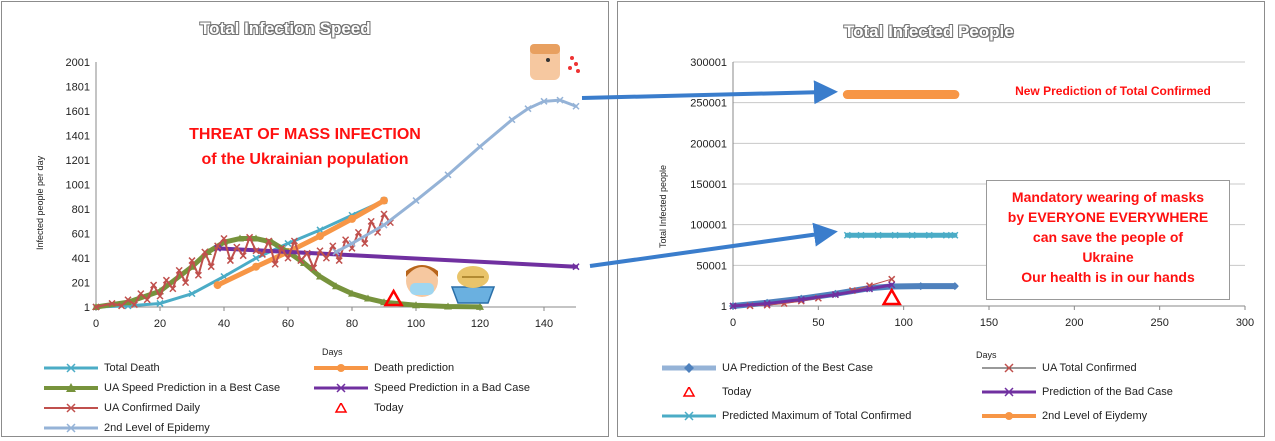 The height and width of the screenshot is (441, 1275). Describe the element at coordinates (708, 185) in the screenshot. I see `y-tick-label: 150001` at that location.